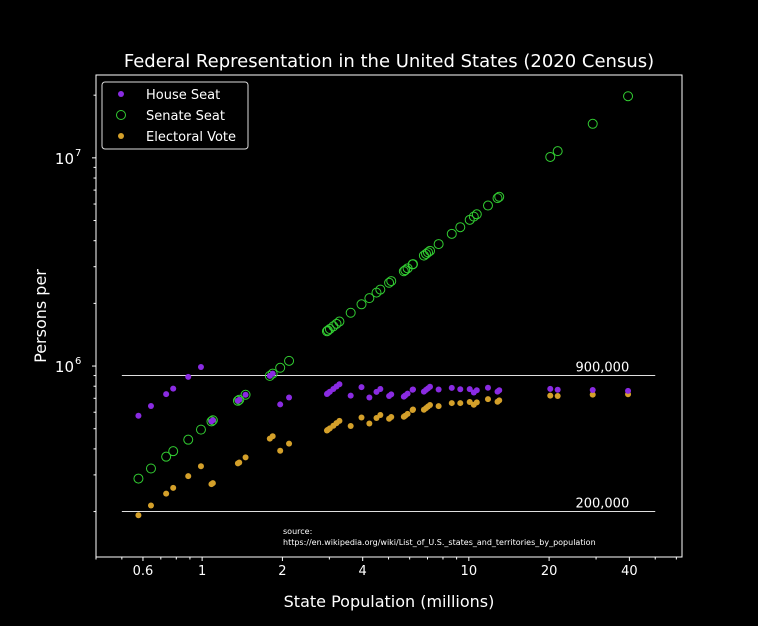 This screenshot has width=758, height=626. Describe the element at coordinates (363, 571) in the screenshot. I see `x-tick-label: 4` at that location.